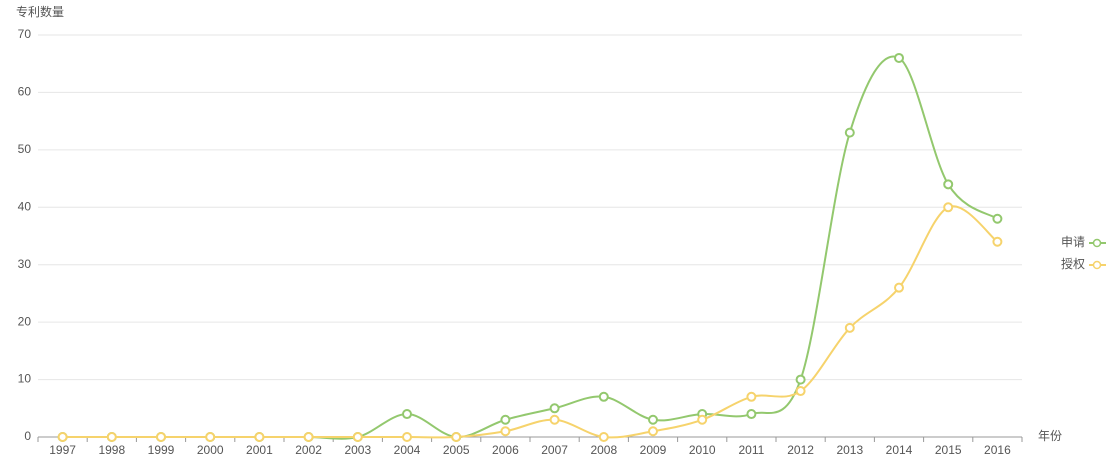 The image size is (1120, 467). Describe the element at coordinates (456, 450) in the screenshot. I see `x-tick-label: 2005` at that location.